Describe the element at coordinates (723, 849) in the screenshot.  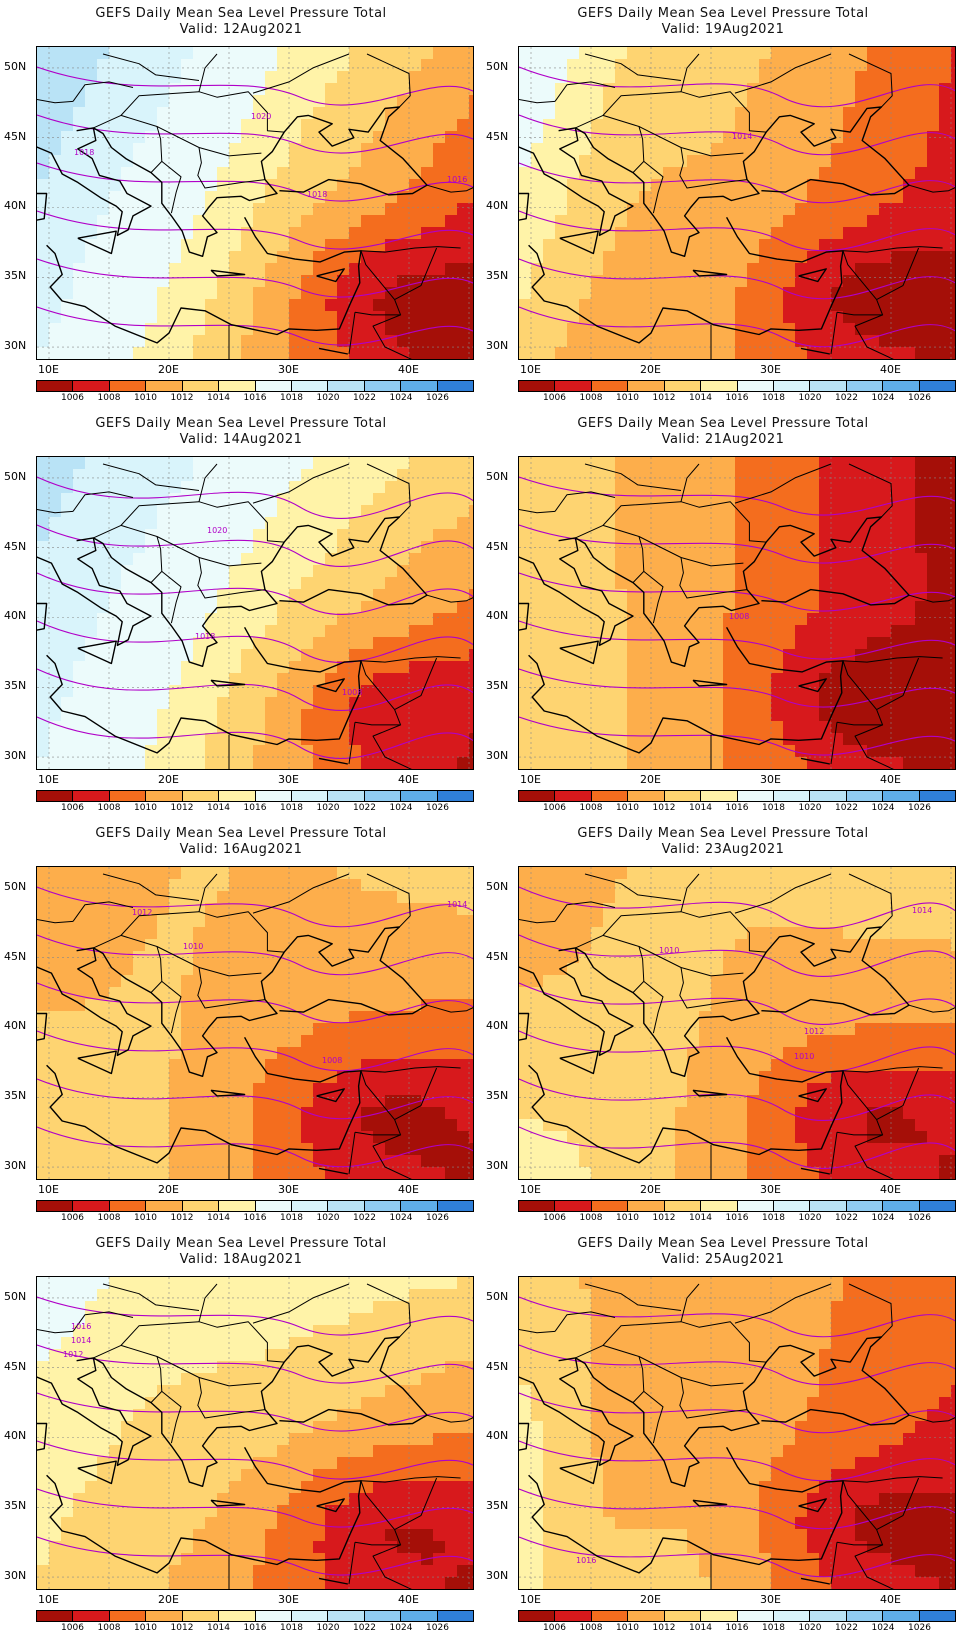
I see `panel-valid-date: Valid: 23Aug2021` at that location.